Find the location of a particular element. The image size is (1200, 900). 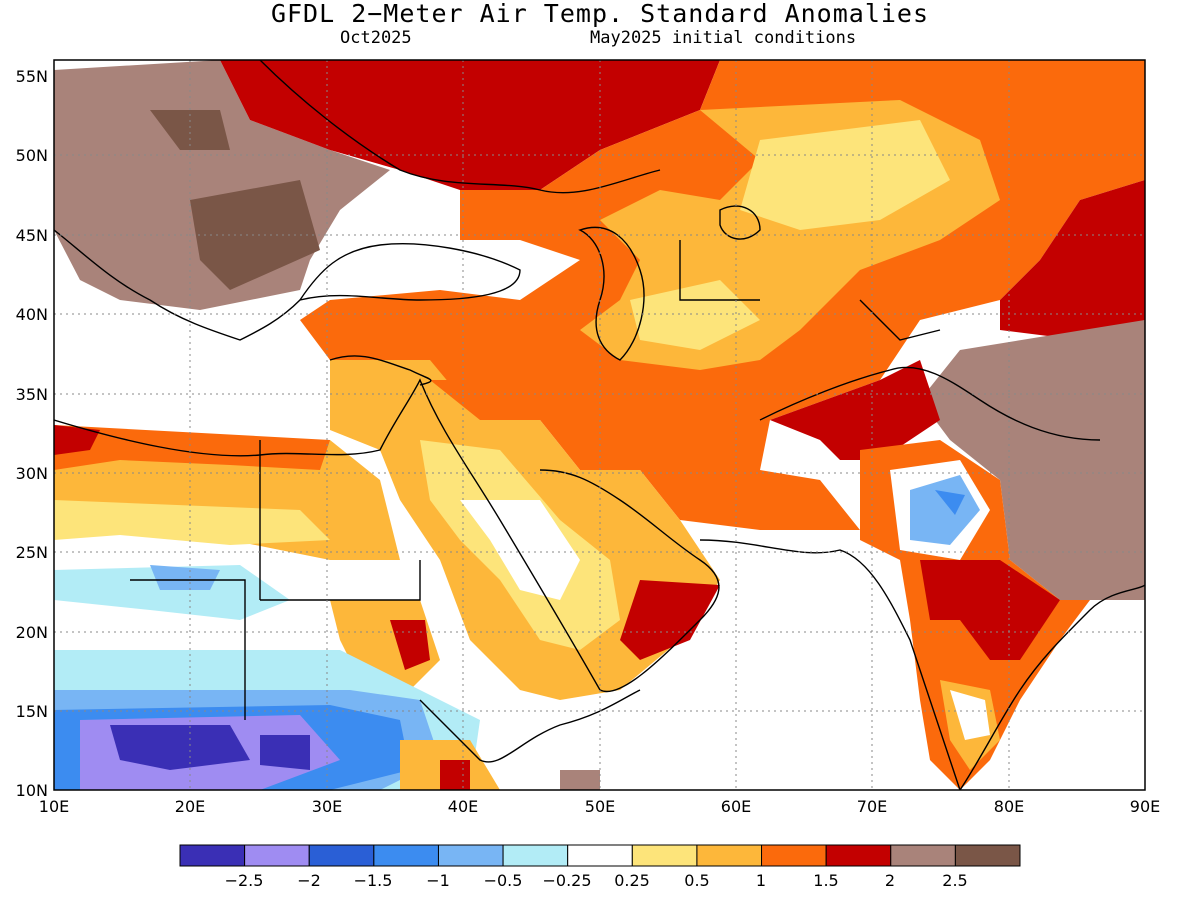

colorbar-label: −0.25 is located at coordinates (566, 880).